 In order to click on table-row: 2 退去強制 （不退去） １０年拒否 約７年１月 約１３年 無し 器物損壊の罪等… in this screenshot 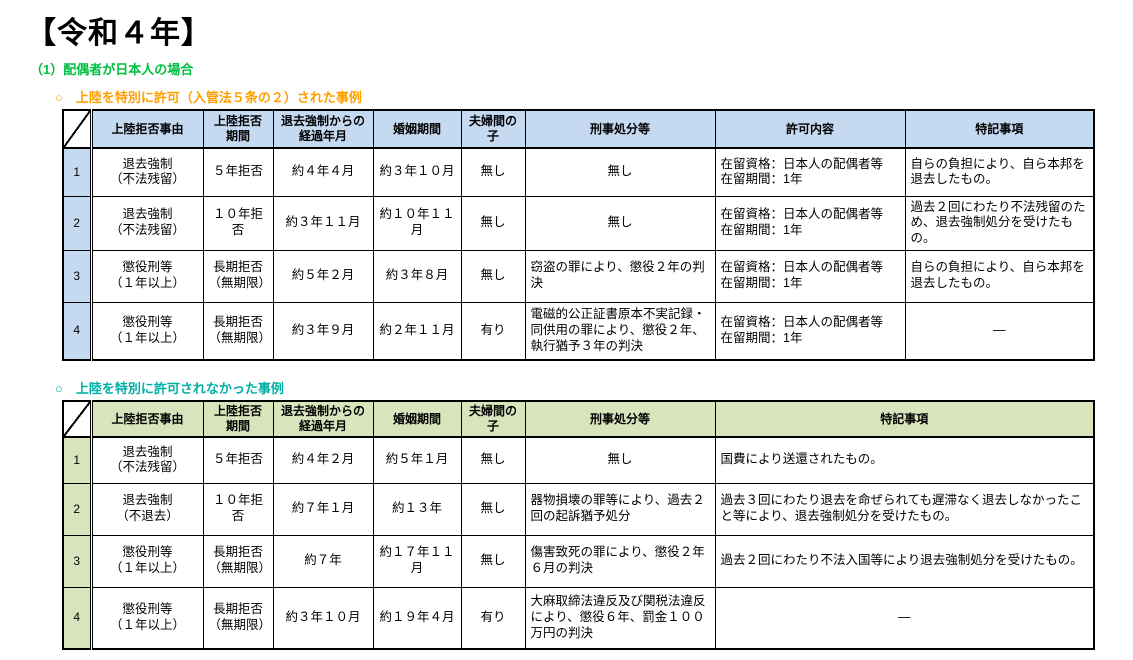, I will do `click(578, 509)`.